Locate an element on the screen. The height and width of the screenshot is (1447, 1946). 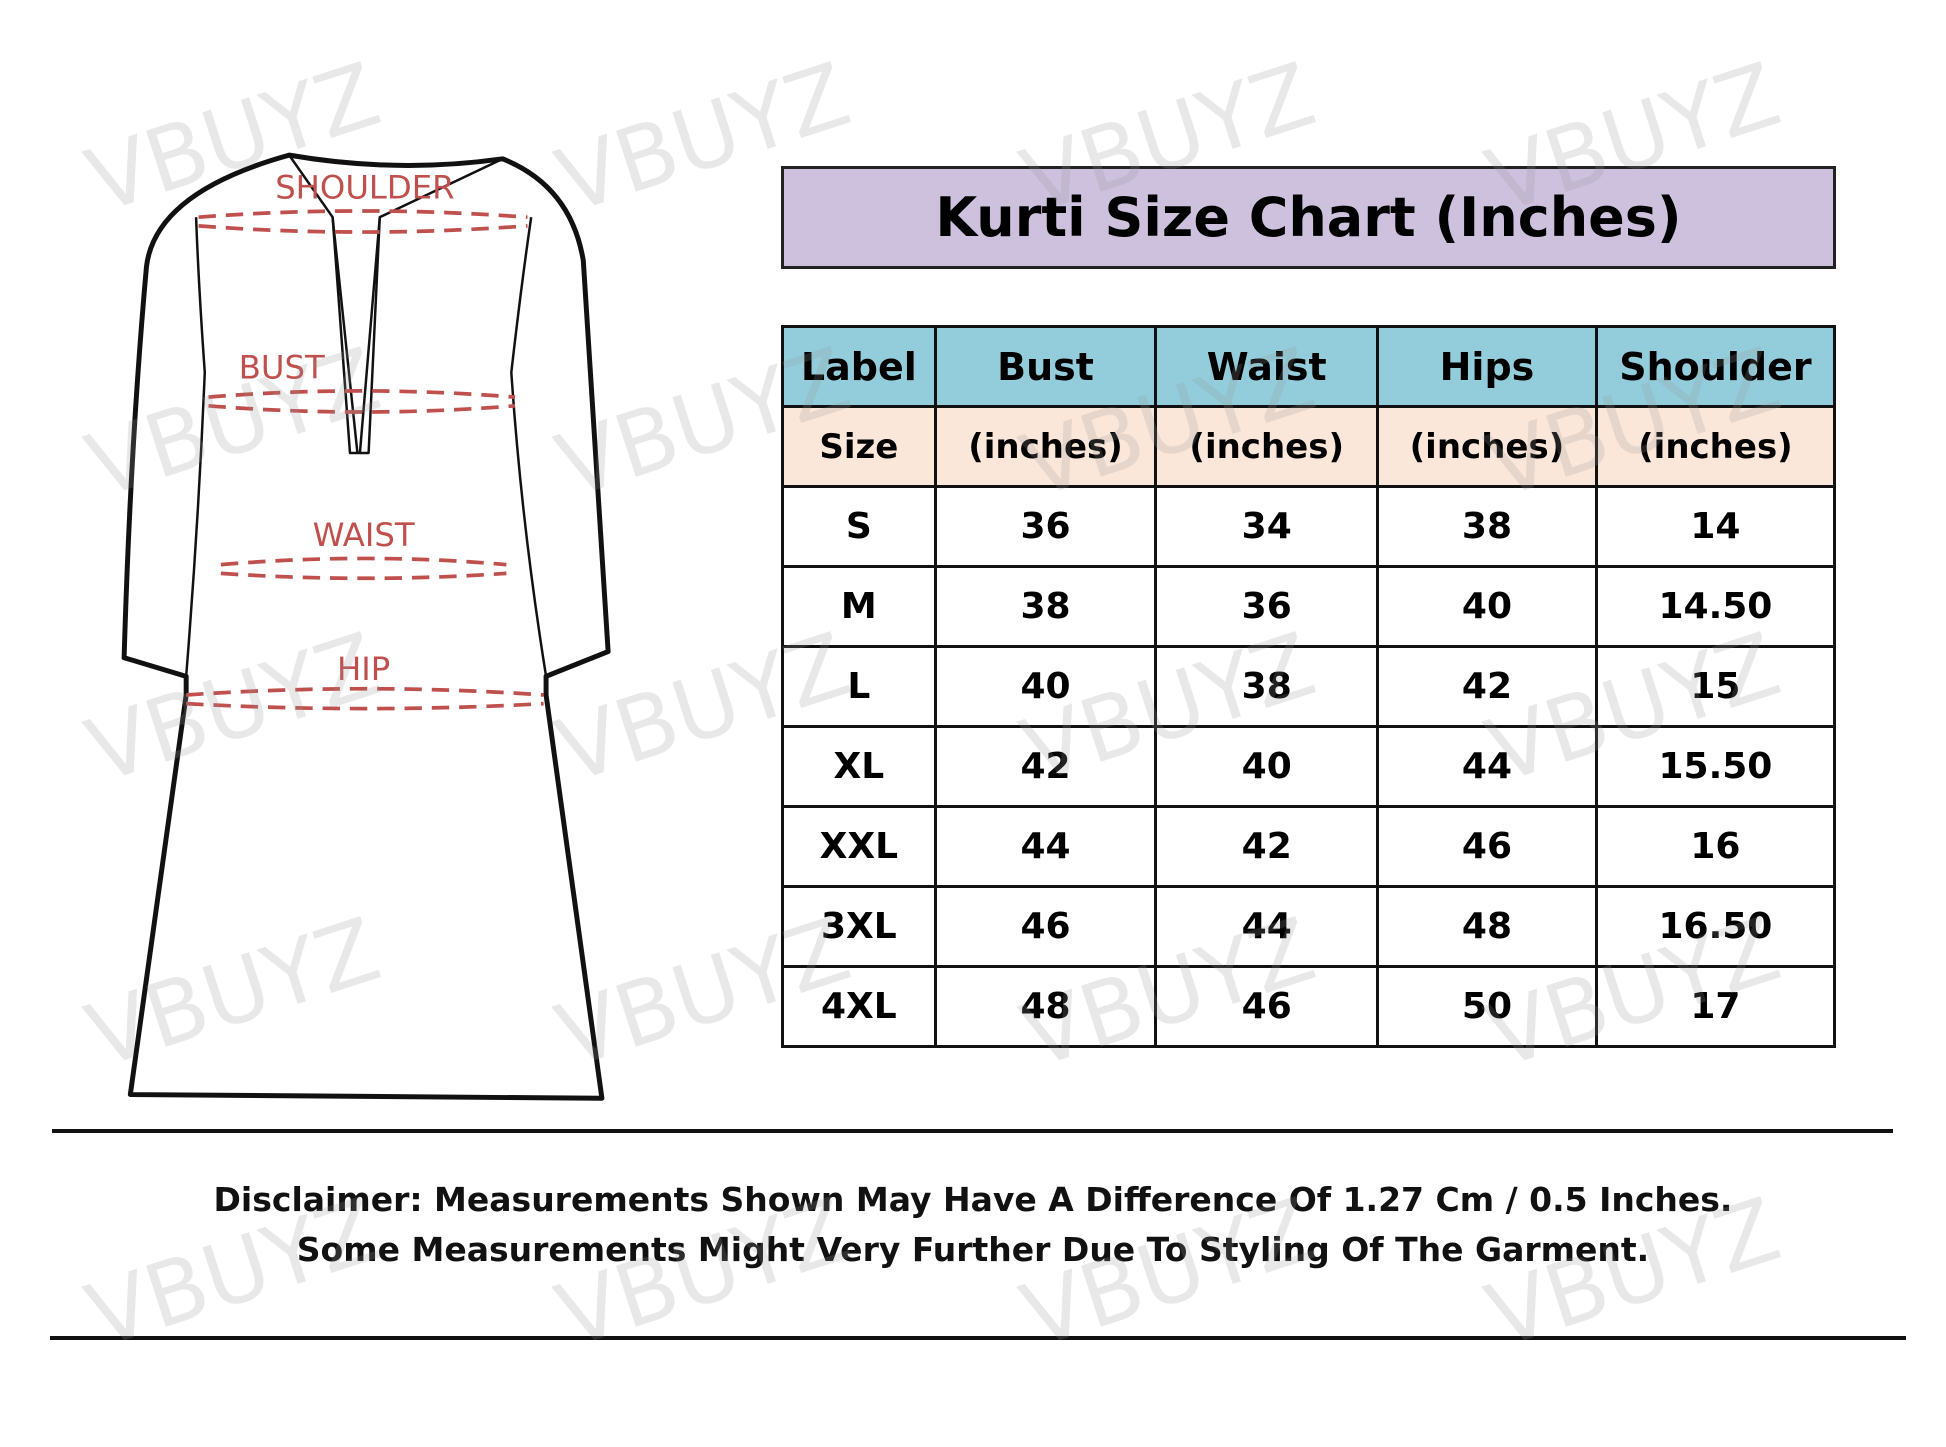
label-bust: BUST is located at coordinates (282, 368).